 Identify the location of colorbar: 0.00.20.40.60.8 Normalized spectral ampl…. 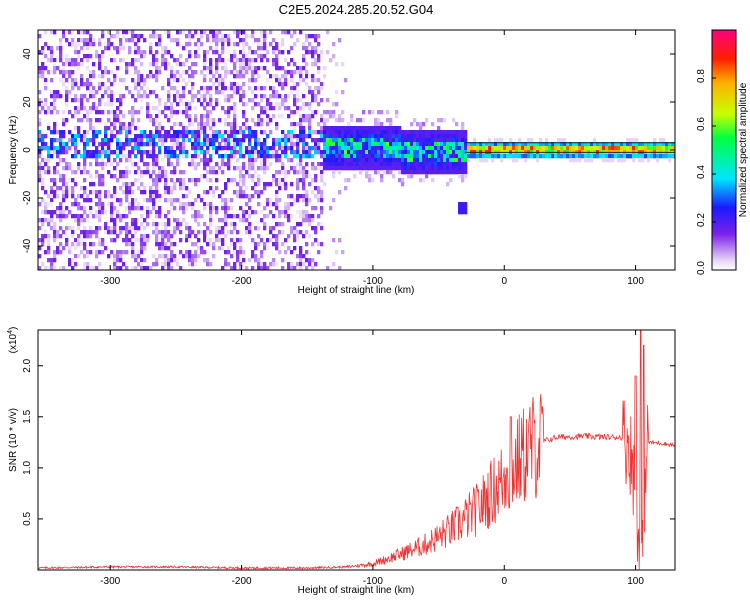
(722, 152).